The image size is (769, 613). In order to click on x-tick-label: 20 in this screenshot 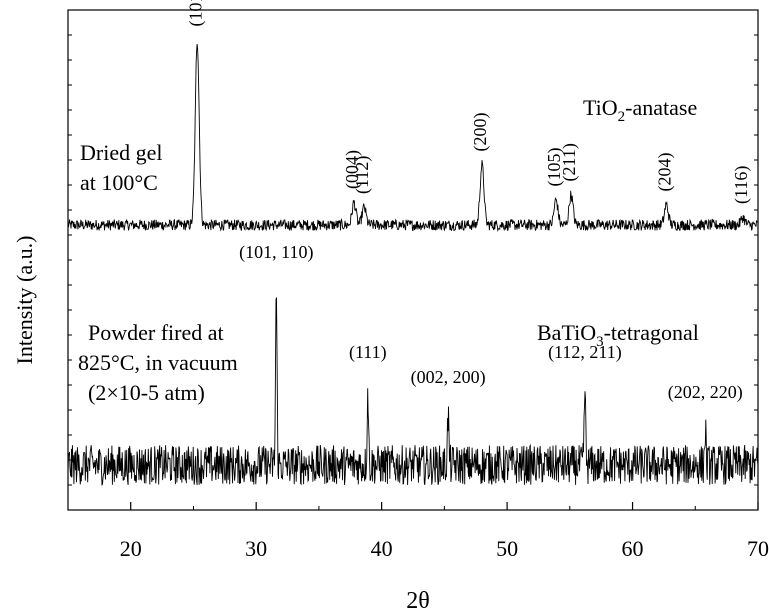, I will do `click(131, 548)`.